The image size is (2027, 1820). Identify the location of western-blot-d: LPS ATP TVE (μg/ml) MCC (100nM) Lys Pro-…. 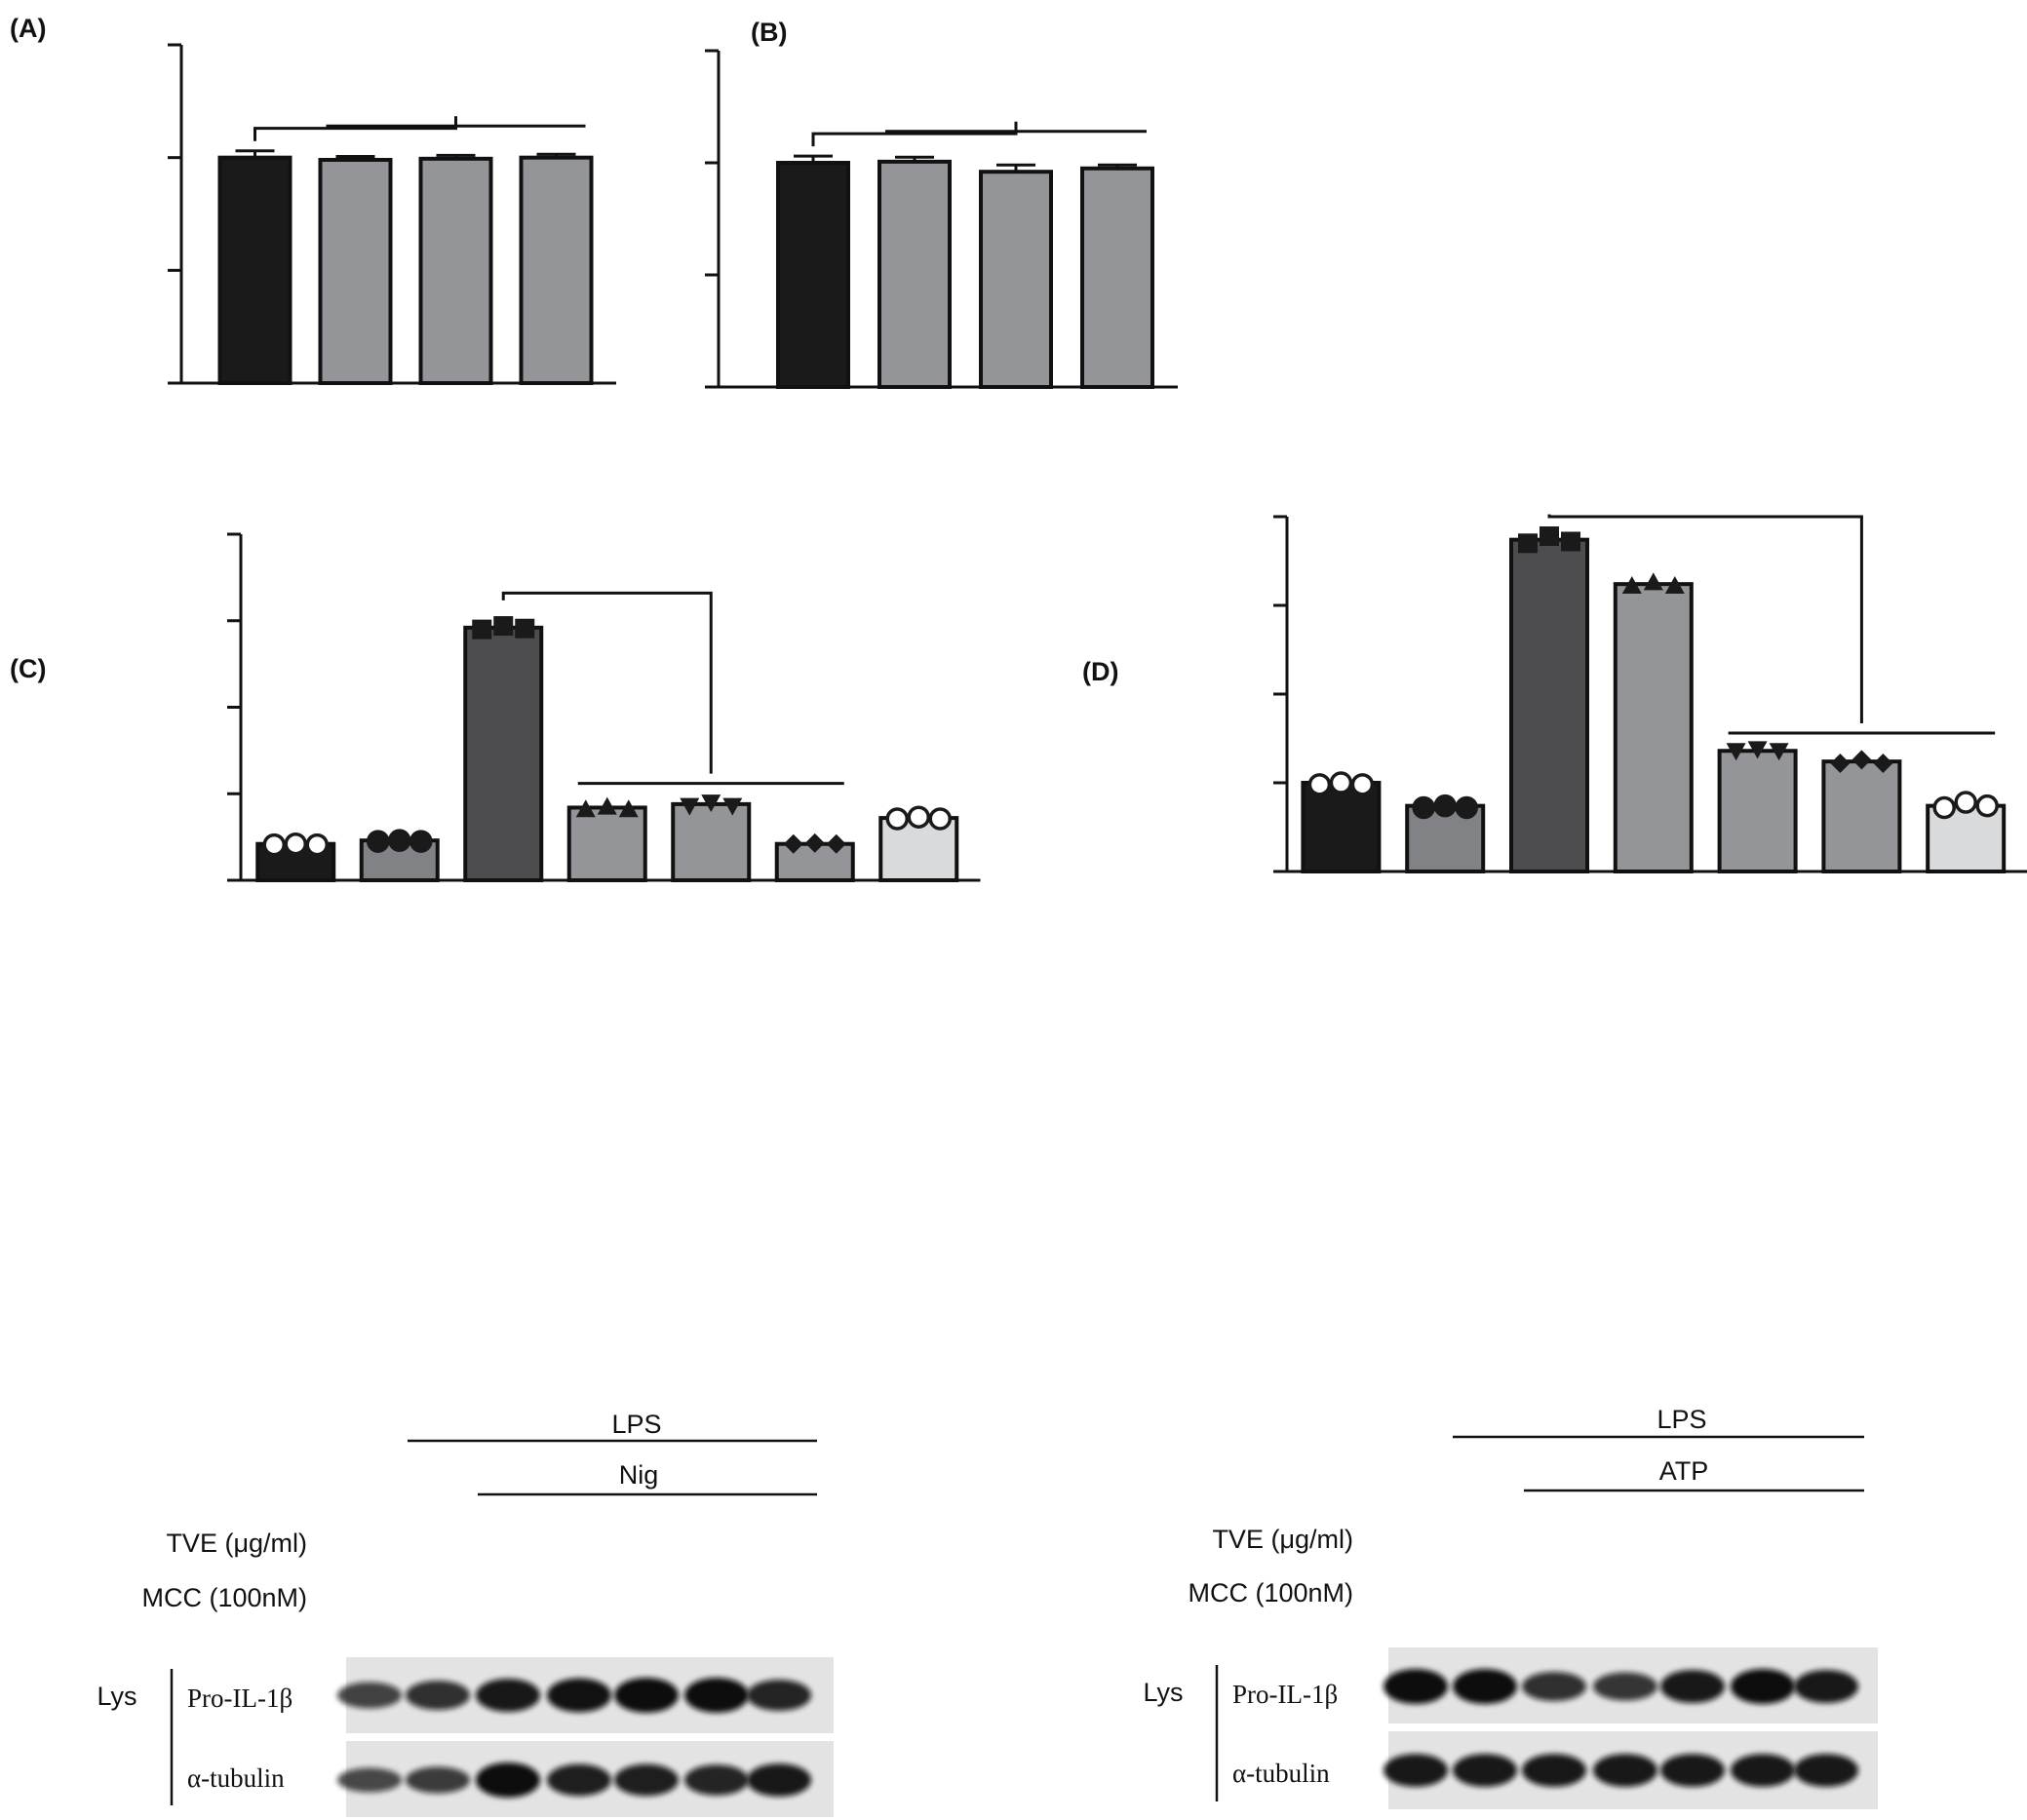
(1510, 1607).